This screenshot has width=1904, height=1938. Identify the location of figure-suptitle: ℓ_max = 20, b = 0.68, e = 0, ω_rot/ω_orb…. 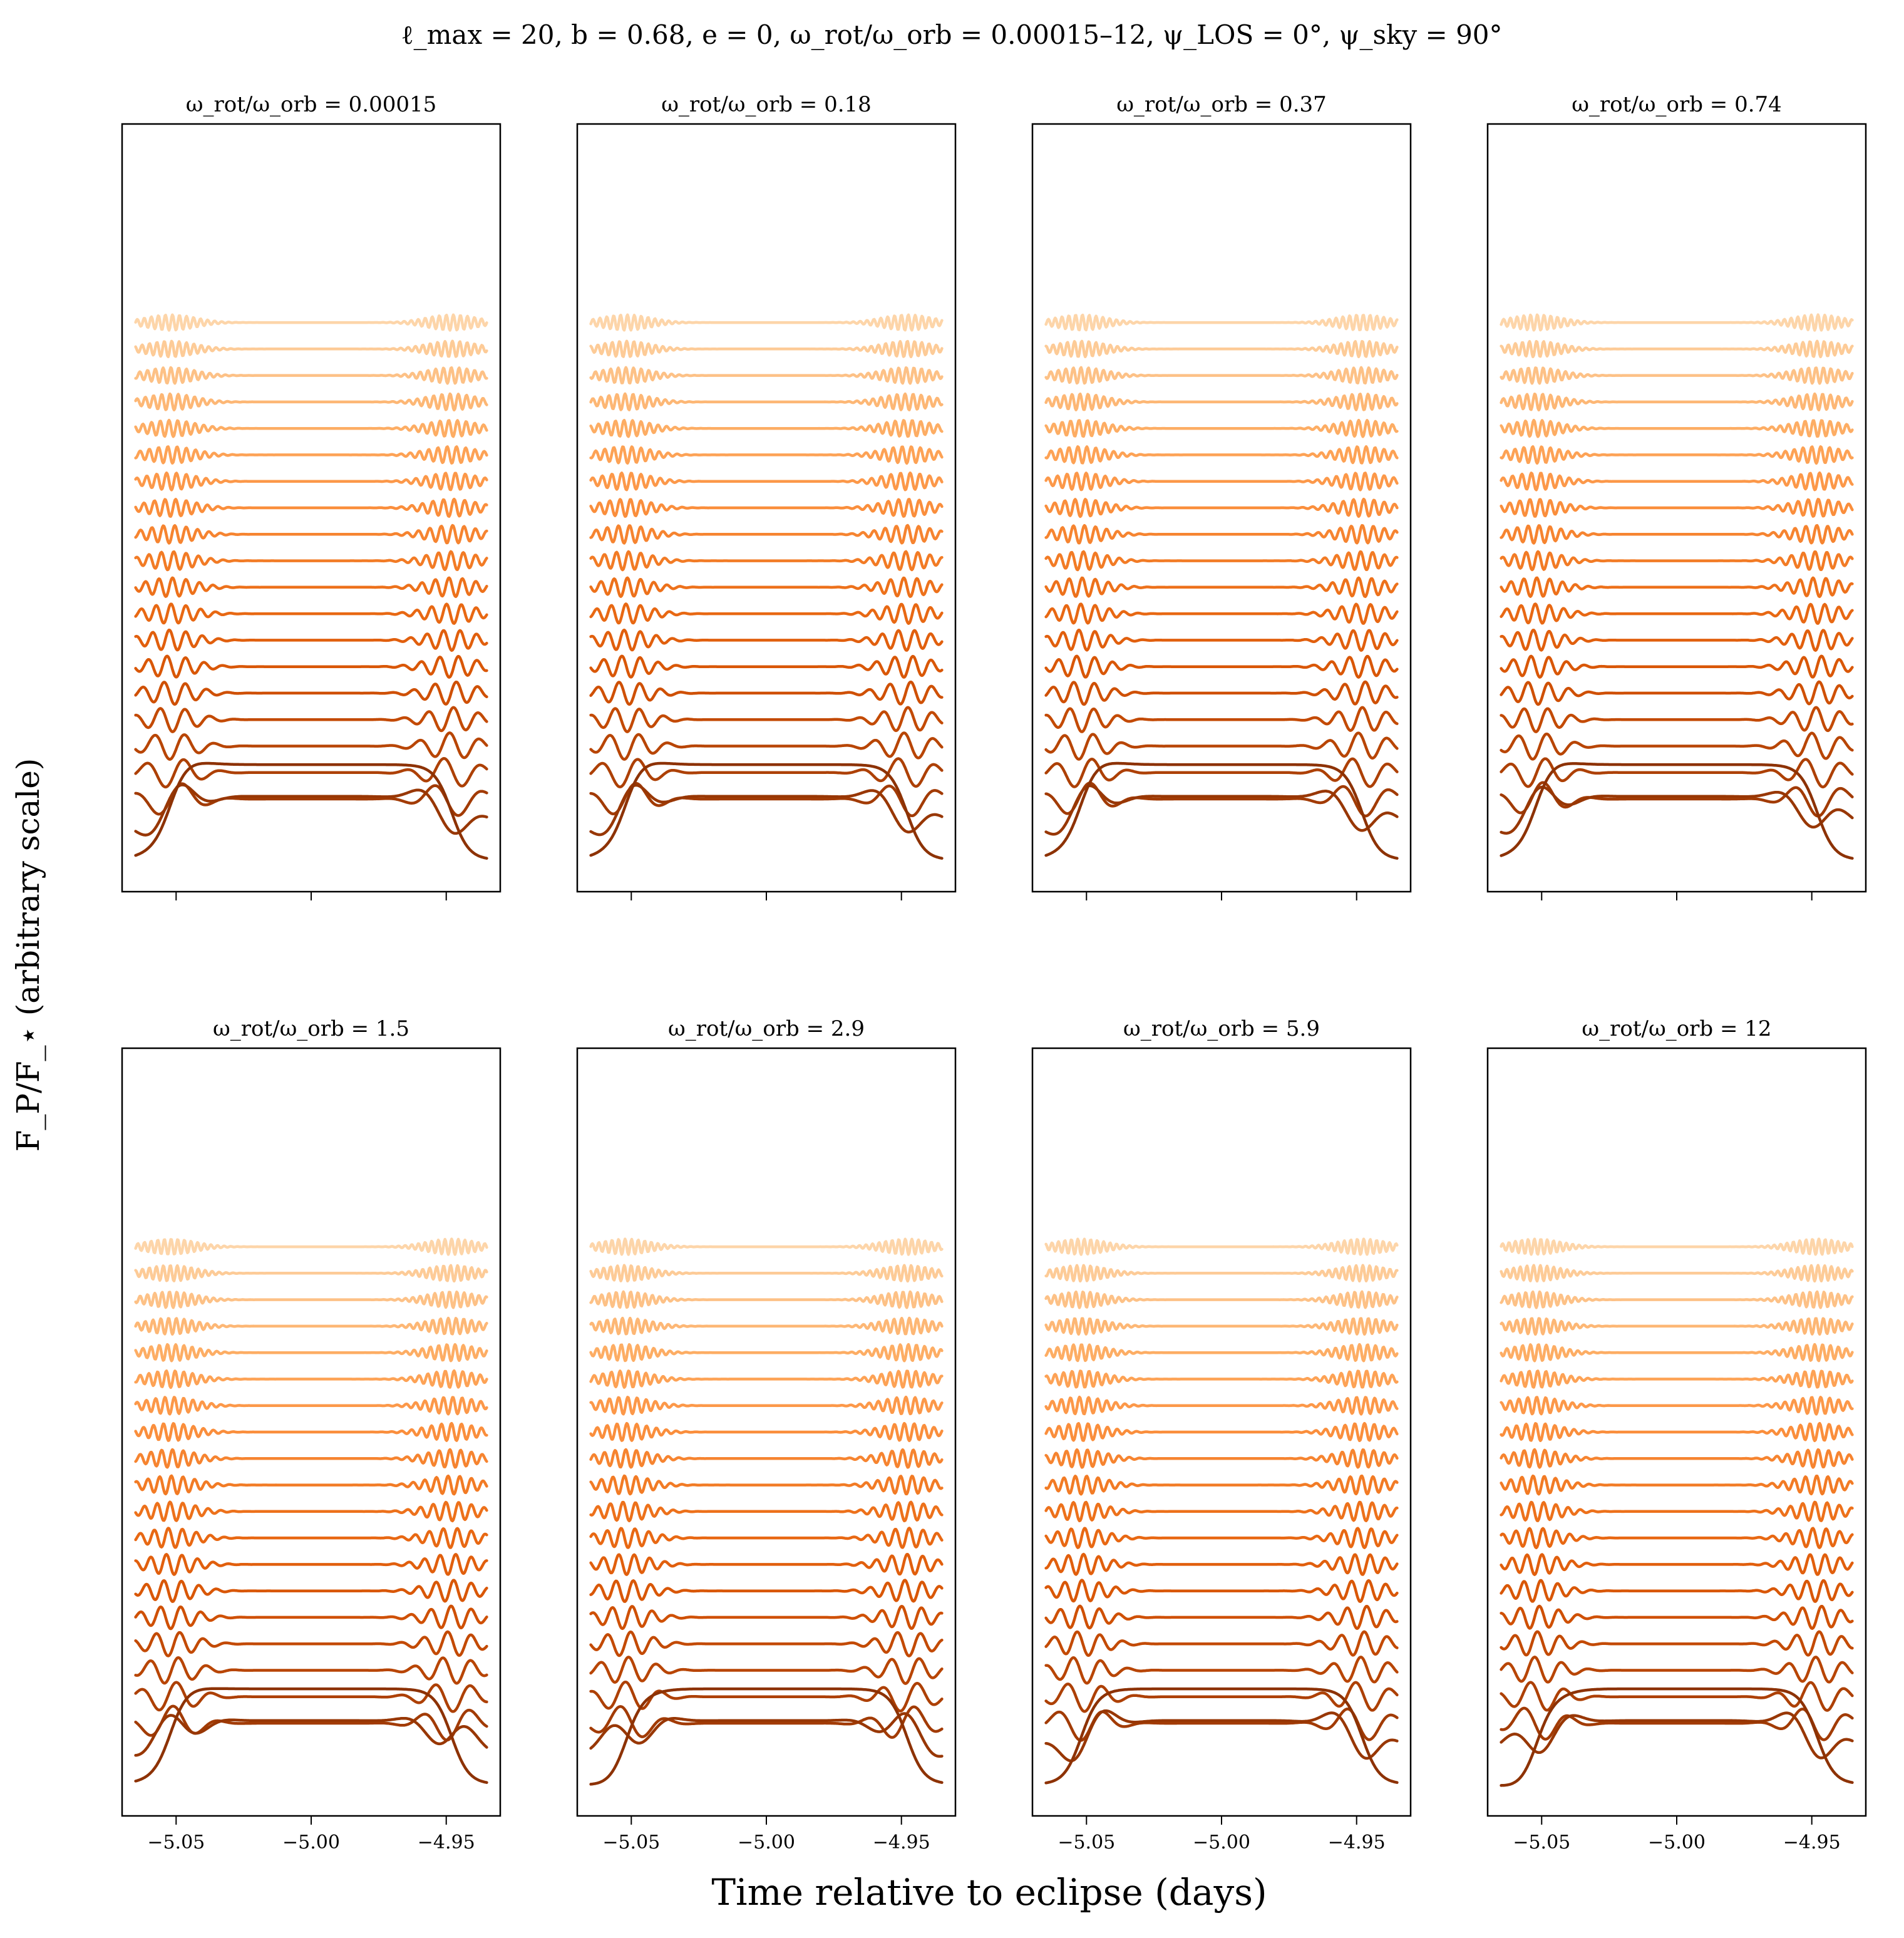
(952, 34).